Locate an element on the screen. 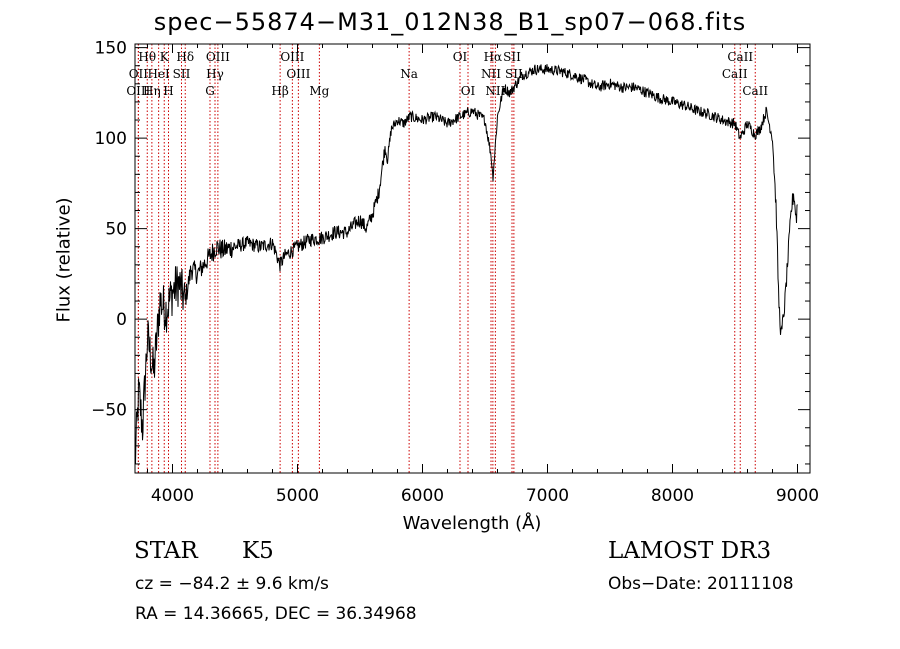 This screenshot has height=649, width=900. observation-date: Obs−Date: 20111108 is located at coordinates (701, 584).